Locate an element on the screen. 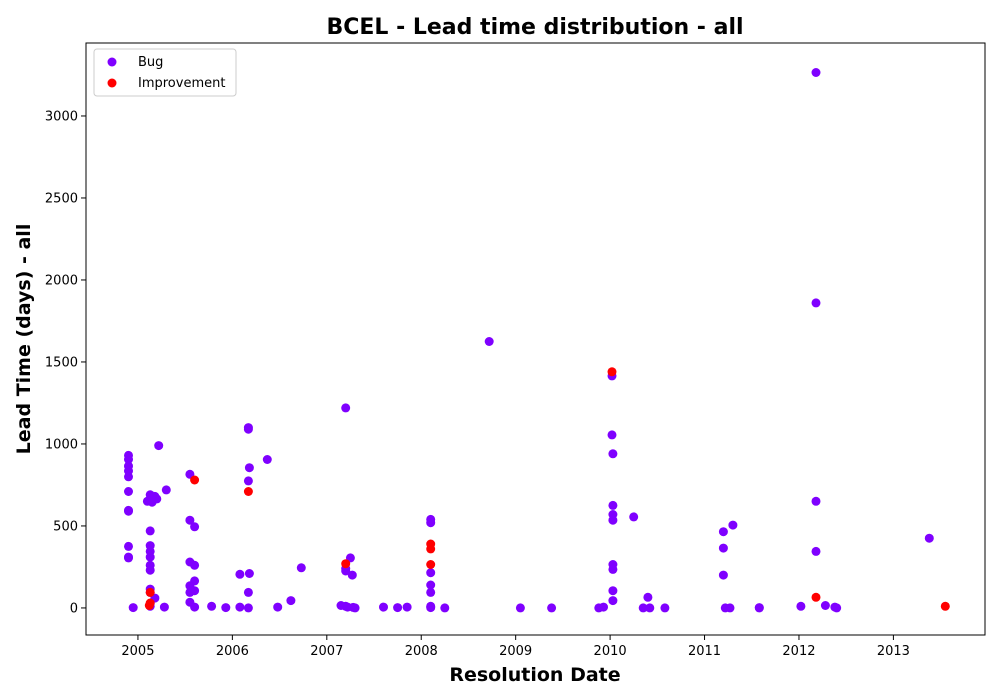 The width and height of the screenshot is (1000, 700). legend-marker-improvement is located at coordinates (112, 83).